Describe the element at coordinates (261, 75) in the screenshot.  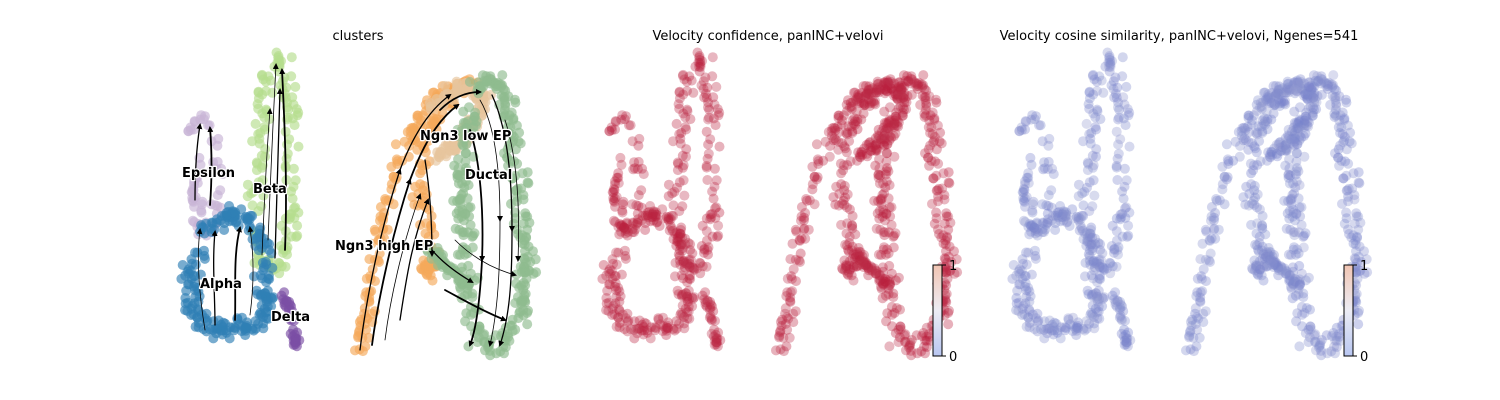
I see `cell-point-beta` at that location.